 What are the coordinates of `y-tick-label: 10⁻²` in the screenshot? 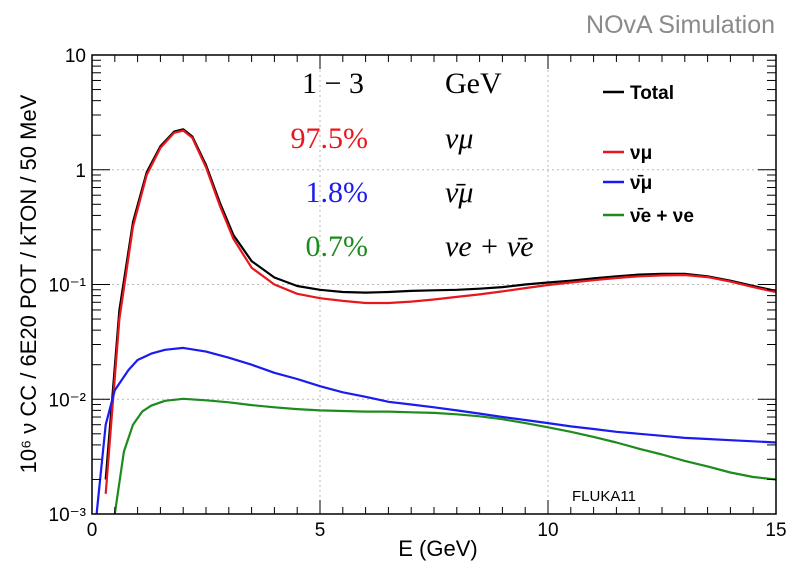 It's located at (68, 400).